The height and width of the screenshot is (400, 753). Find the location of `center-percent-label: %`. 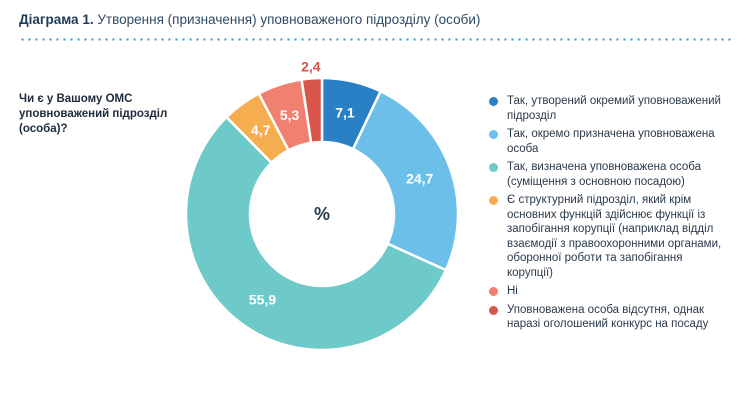

center-percent-label: % is located at coordinates (322, 214).